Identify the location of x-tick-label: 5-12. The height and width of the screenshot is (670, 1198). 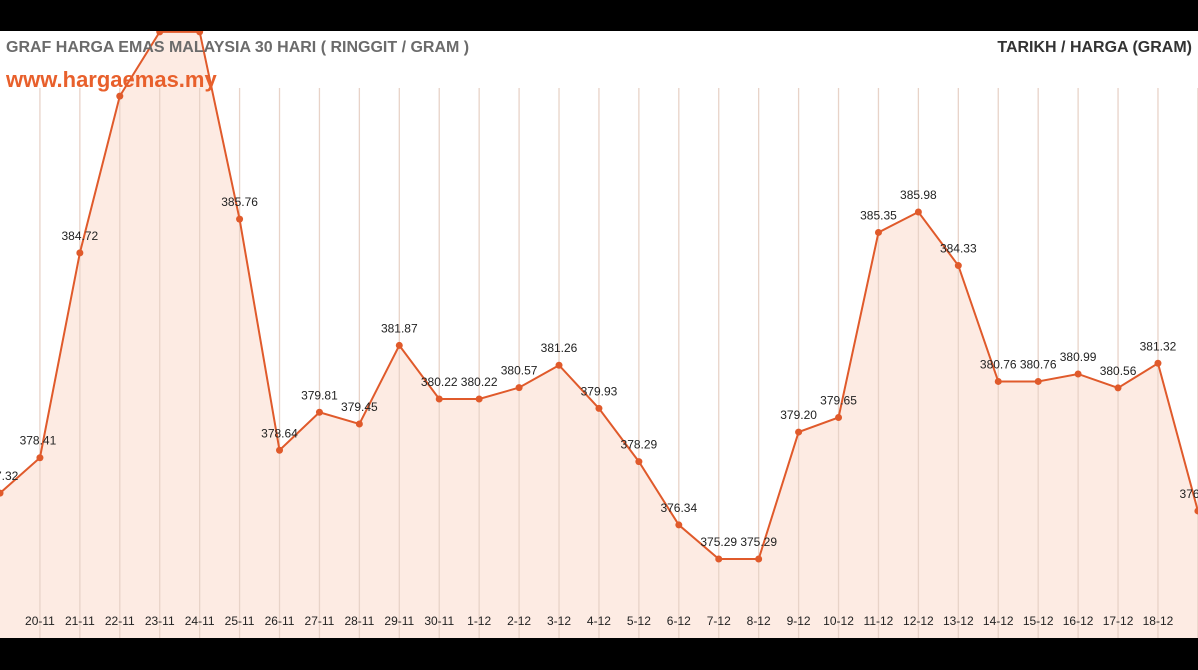
(639, 621).